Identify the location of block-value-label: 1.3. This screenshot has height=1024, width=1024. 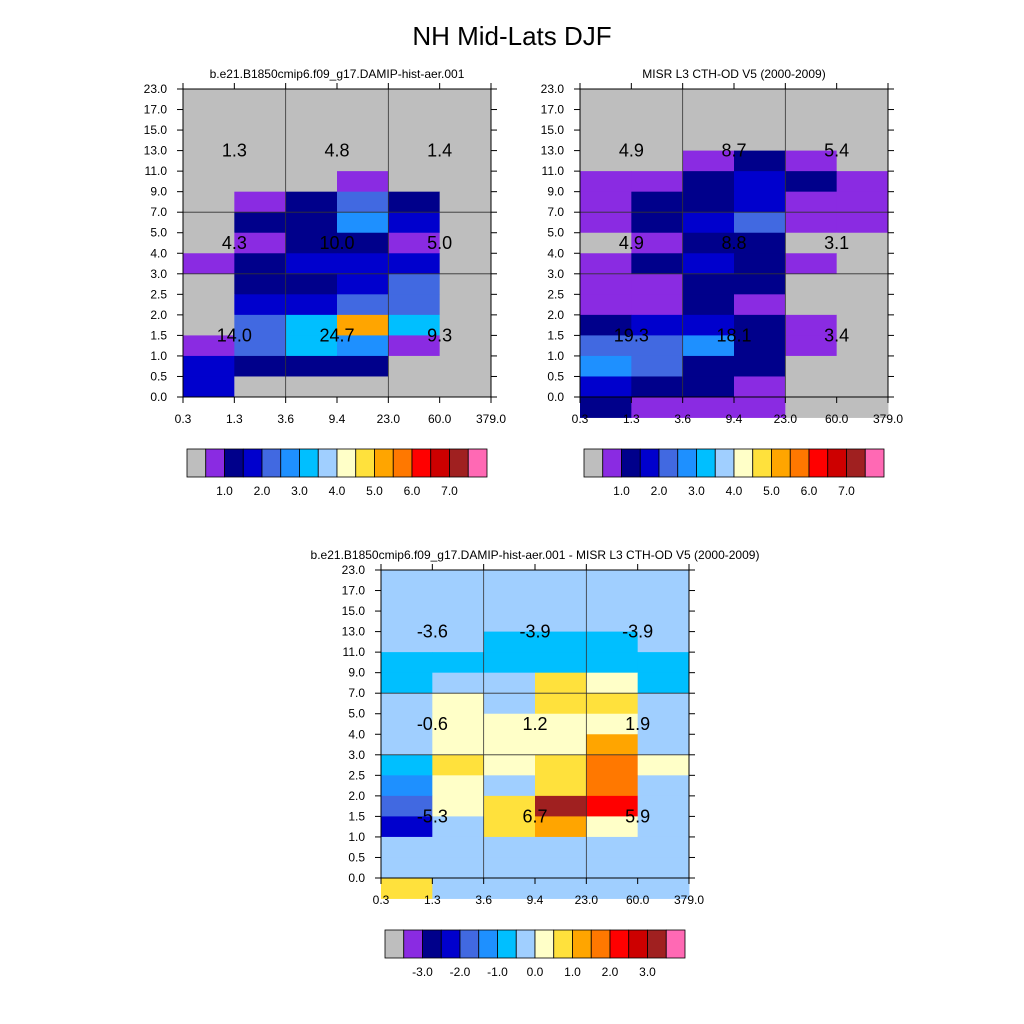
(234, 151).